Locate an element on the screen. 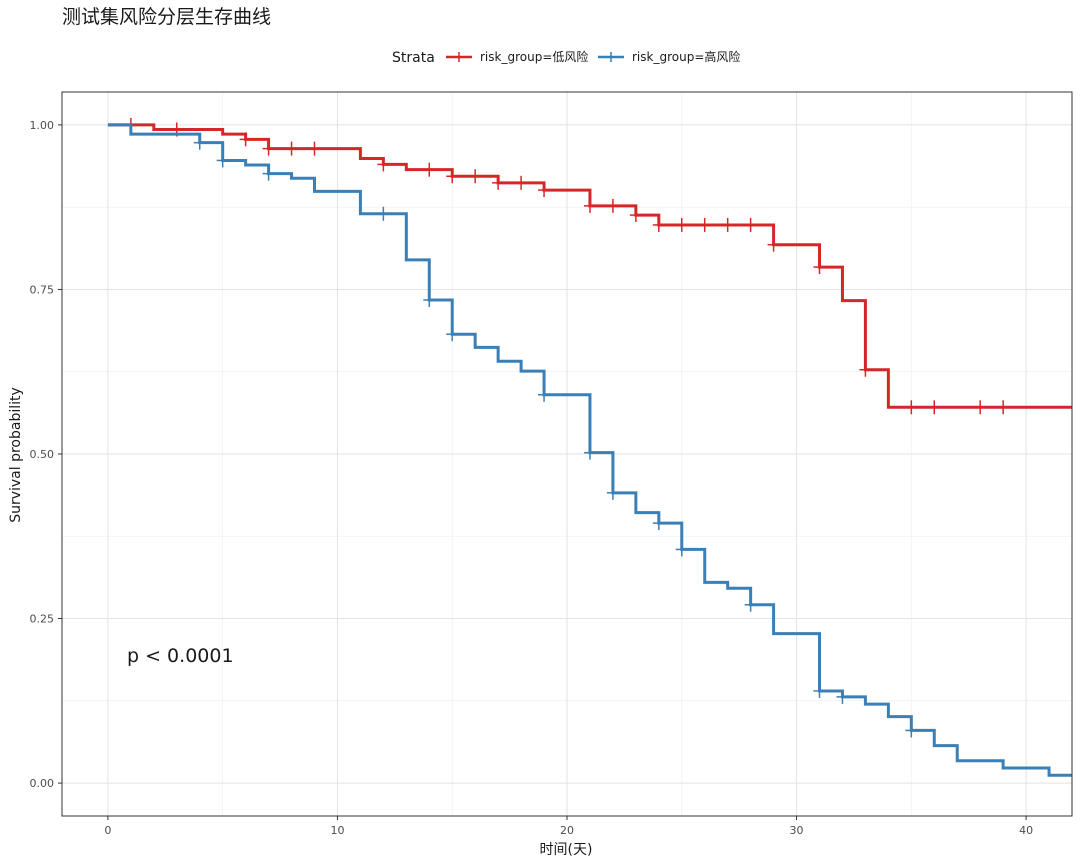 This screenshot has height=864, width=1080. x-tick-label: 30 is located at coordinates (797, 830).